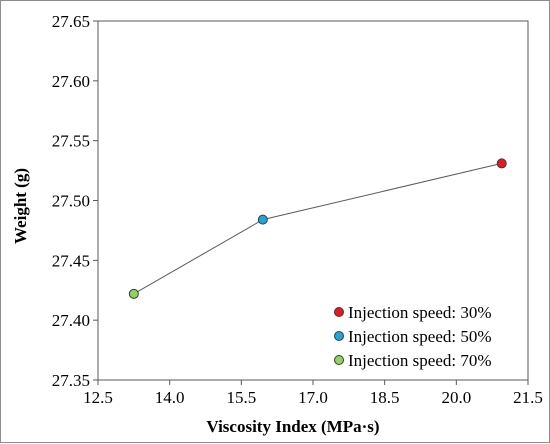 The height and width of the screenshot is (444, 550). Describe the element at coordinates (420, 360) in the screenshot. I see `legend-label-3: Injection speed: 70%` at that location.